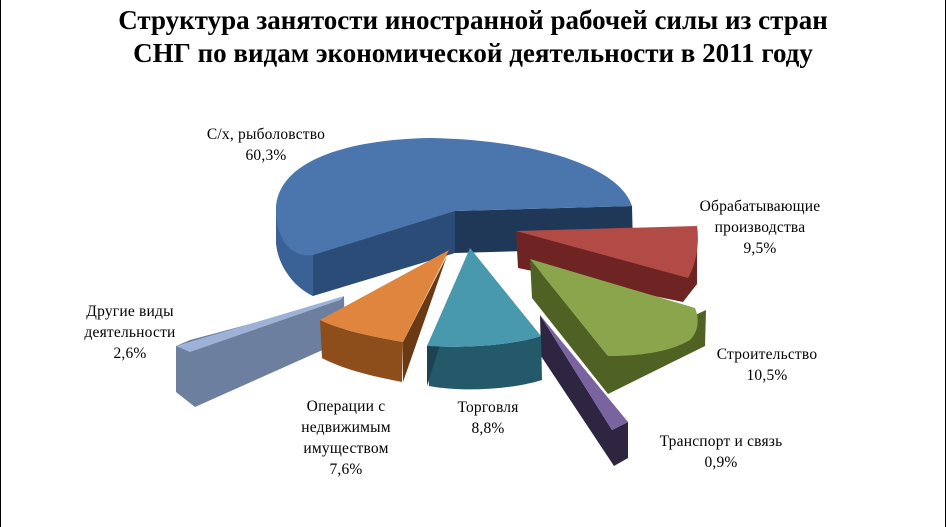 Image resolution: width=946 pixels, height=527 pixels. What do you see at coordinates (266, 155) in the screenshot?
I see `label-agri-value: 60,3%` at bounding box center [266, 155].